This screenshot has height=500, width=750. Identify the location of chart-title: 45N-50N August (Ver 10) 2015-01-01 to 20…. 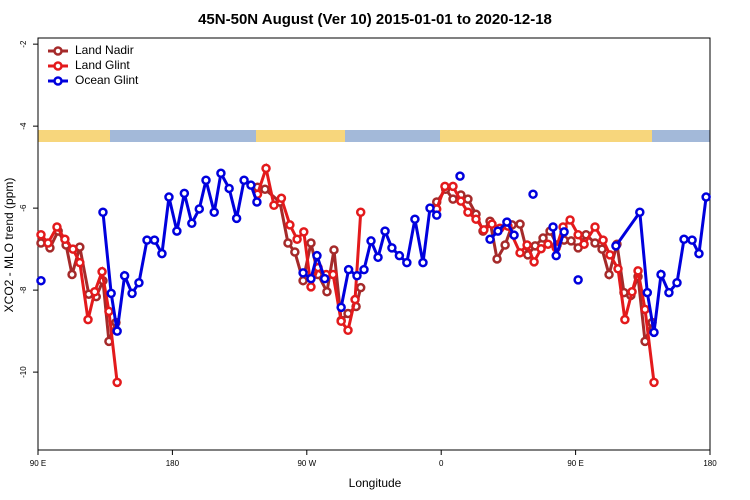
(375, 19).